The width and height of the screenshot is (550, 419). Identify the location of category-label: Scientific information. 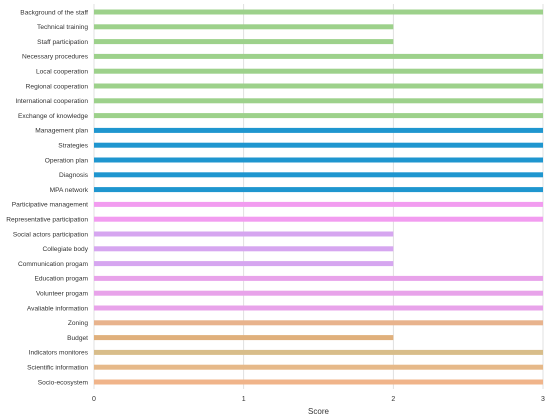
(57, 368).